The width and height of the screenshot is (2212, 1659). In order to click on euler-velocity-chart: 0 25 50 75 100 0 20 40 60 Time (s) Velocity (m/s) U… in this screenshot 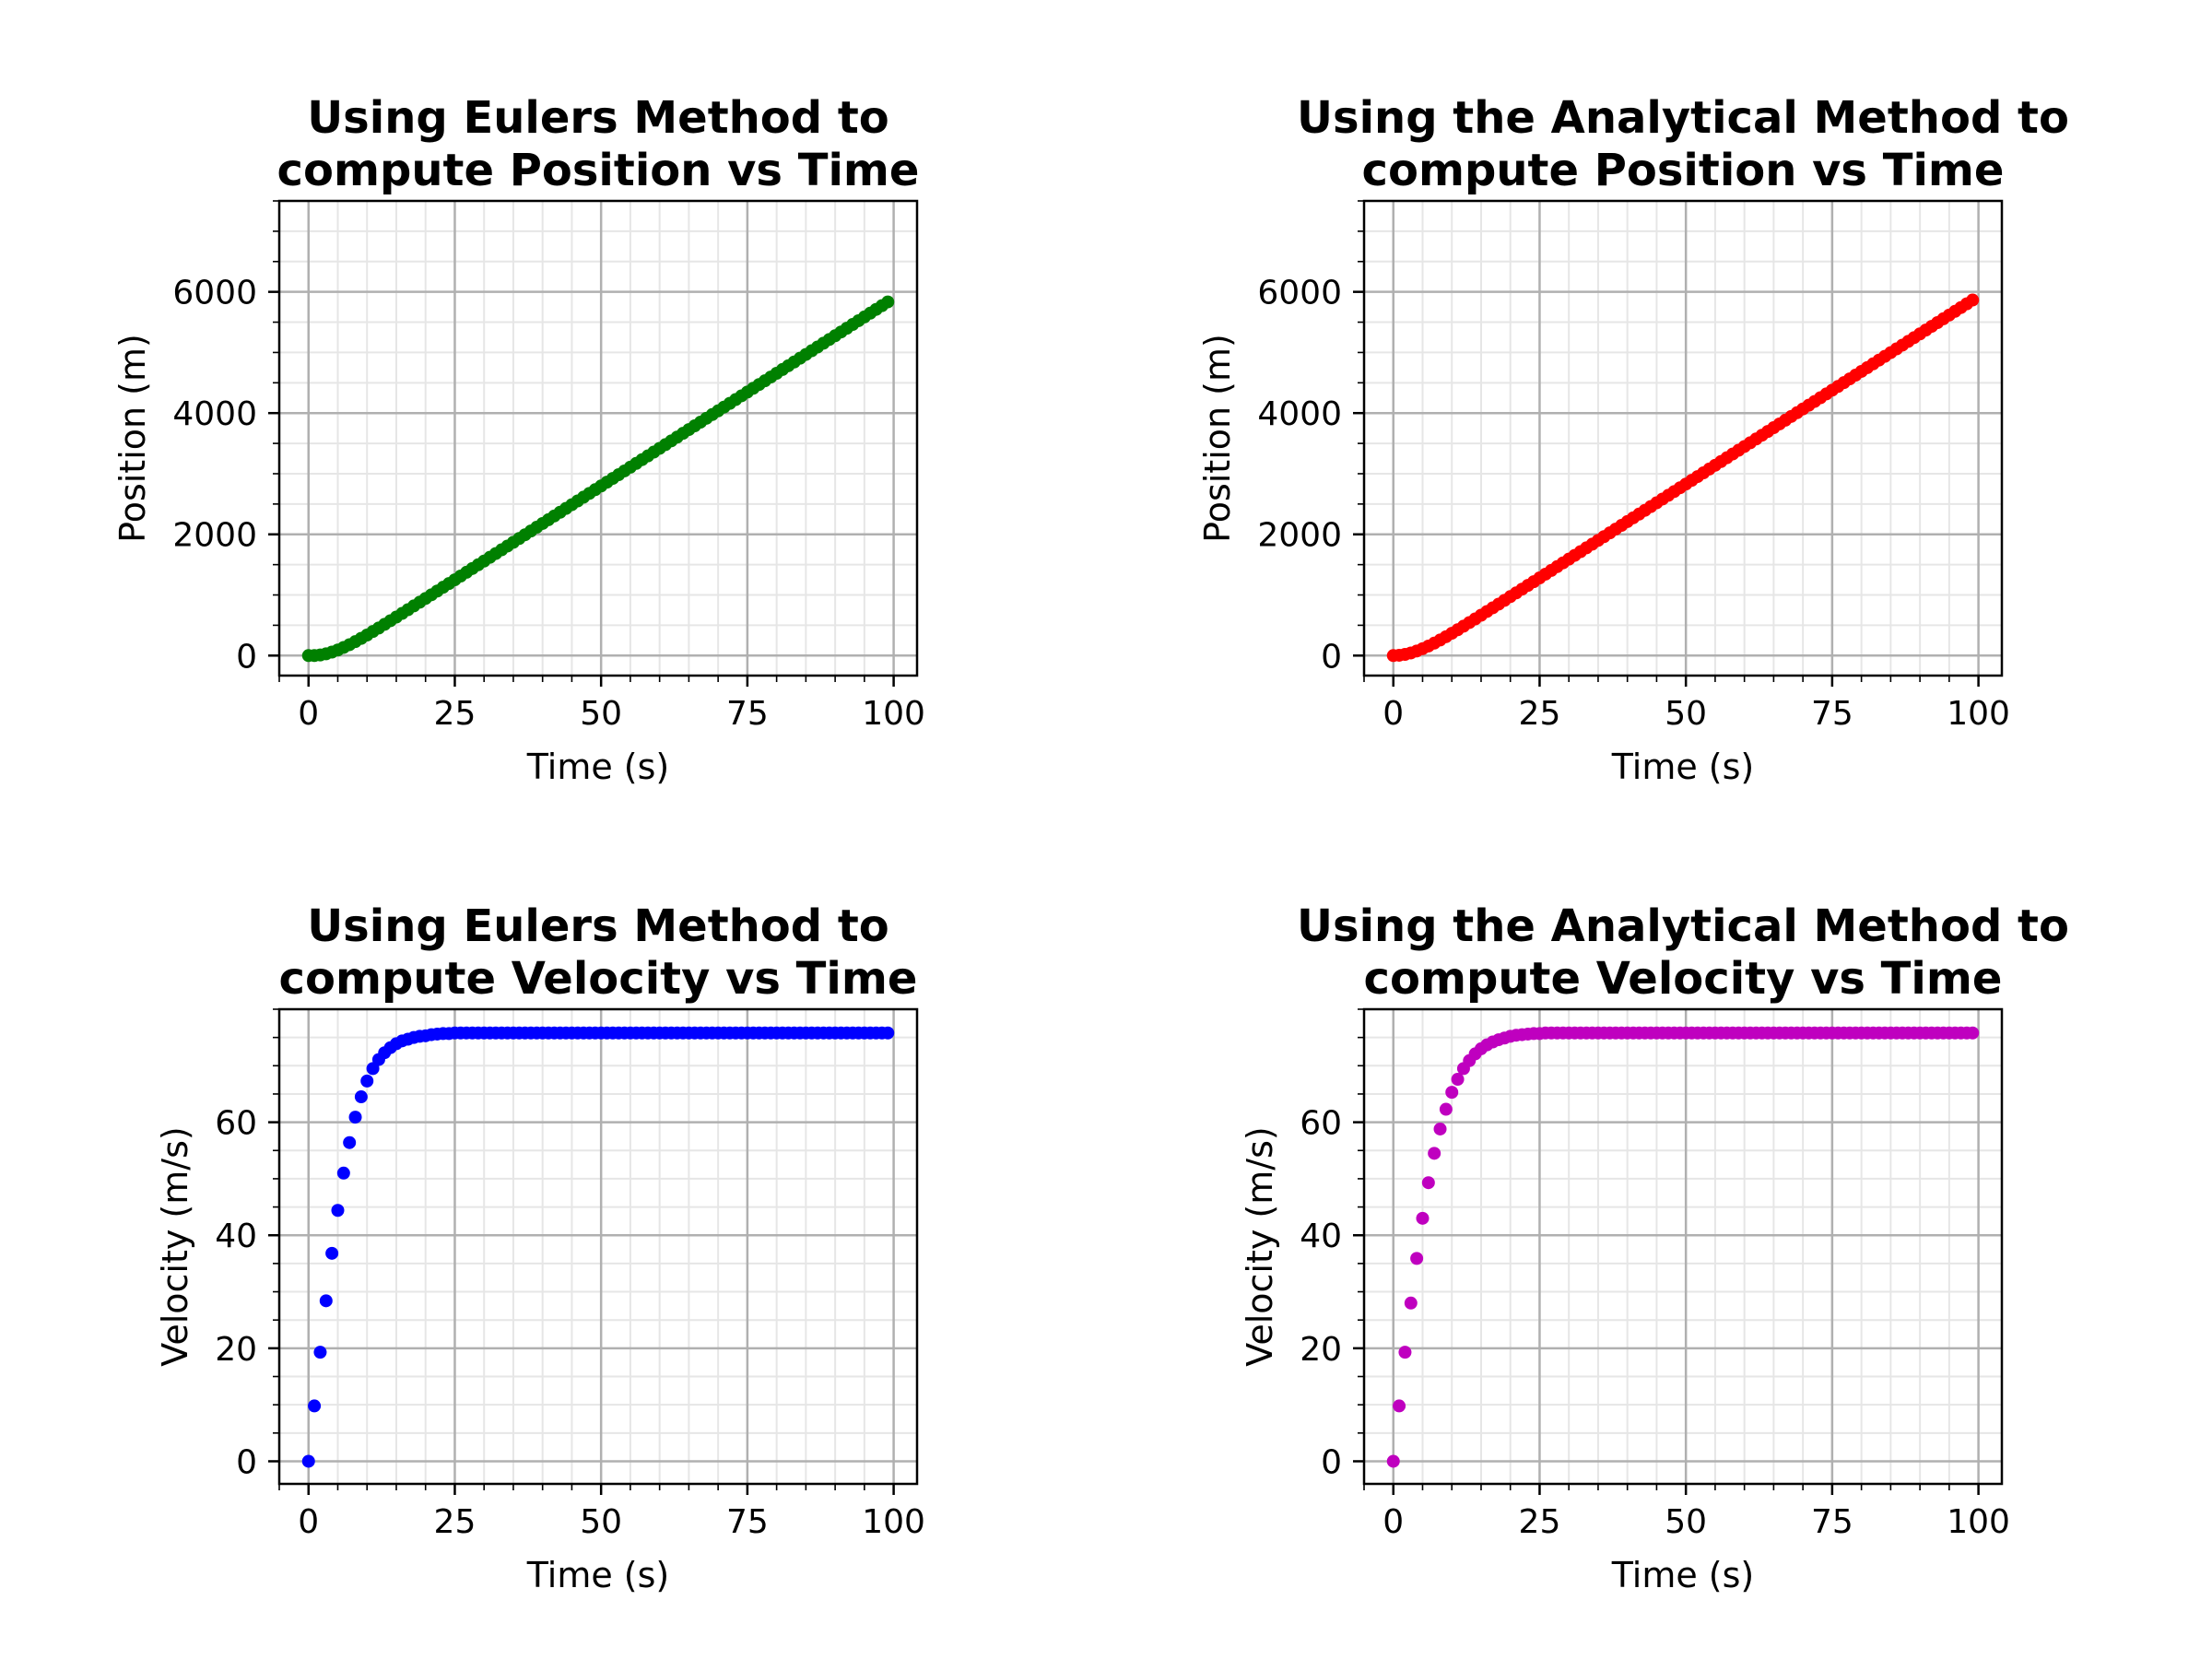, I will do `click(540, 1247)`.